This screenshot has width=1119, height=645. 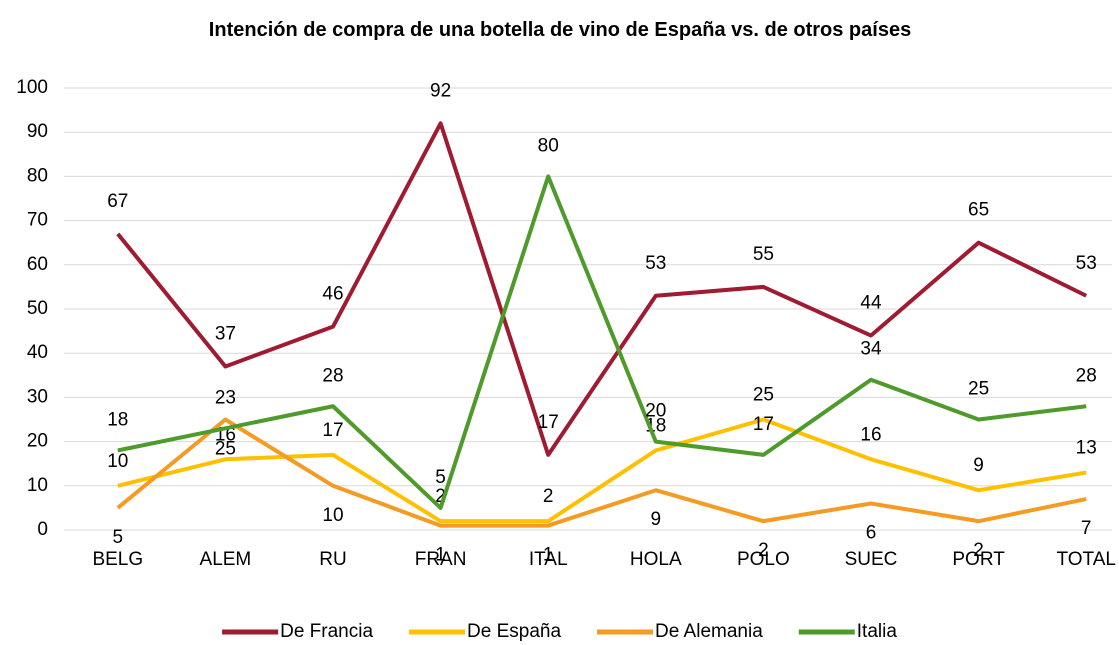 What do you see at coordinates (37, 441) in the screenshot?
I see `y-tick-label: 20` at bounding box center [37, 441].